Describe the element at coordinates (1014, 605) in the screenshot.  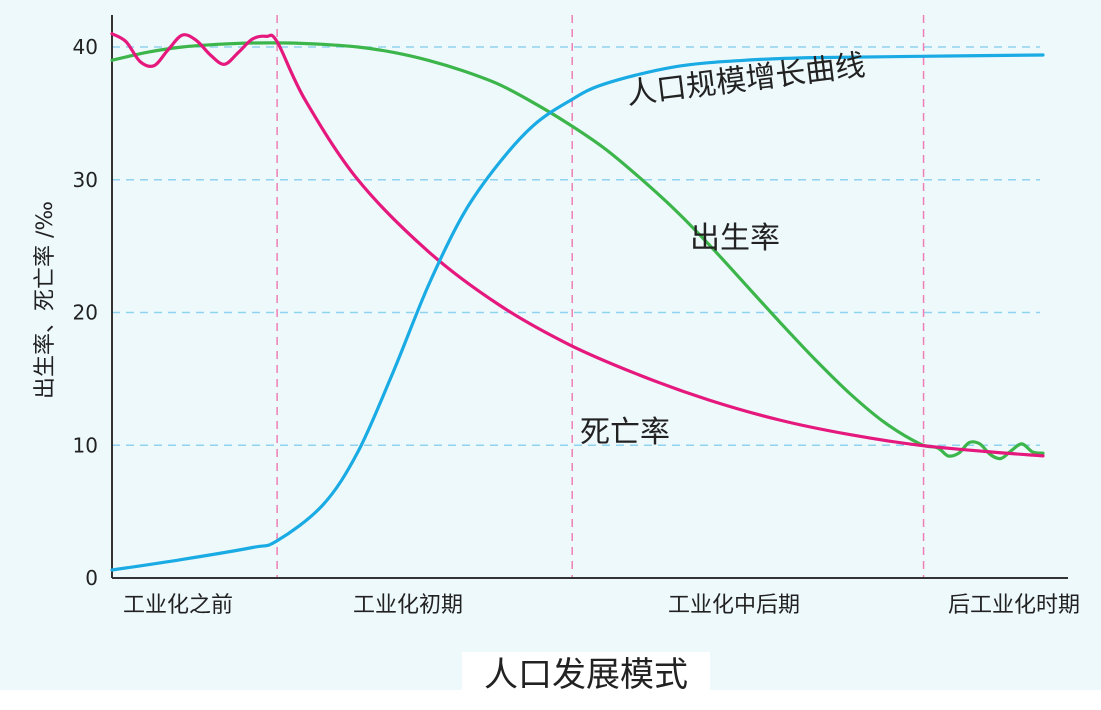
I see `category-label-3: 后工业化时期` at that location.